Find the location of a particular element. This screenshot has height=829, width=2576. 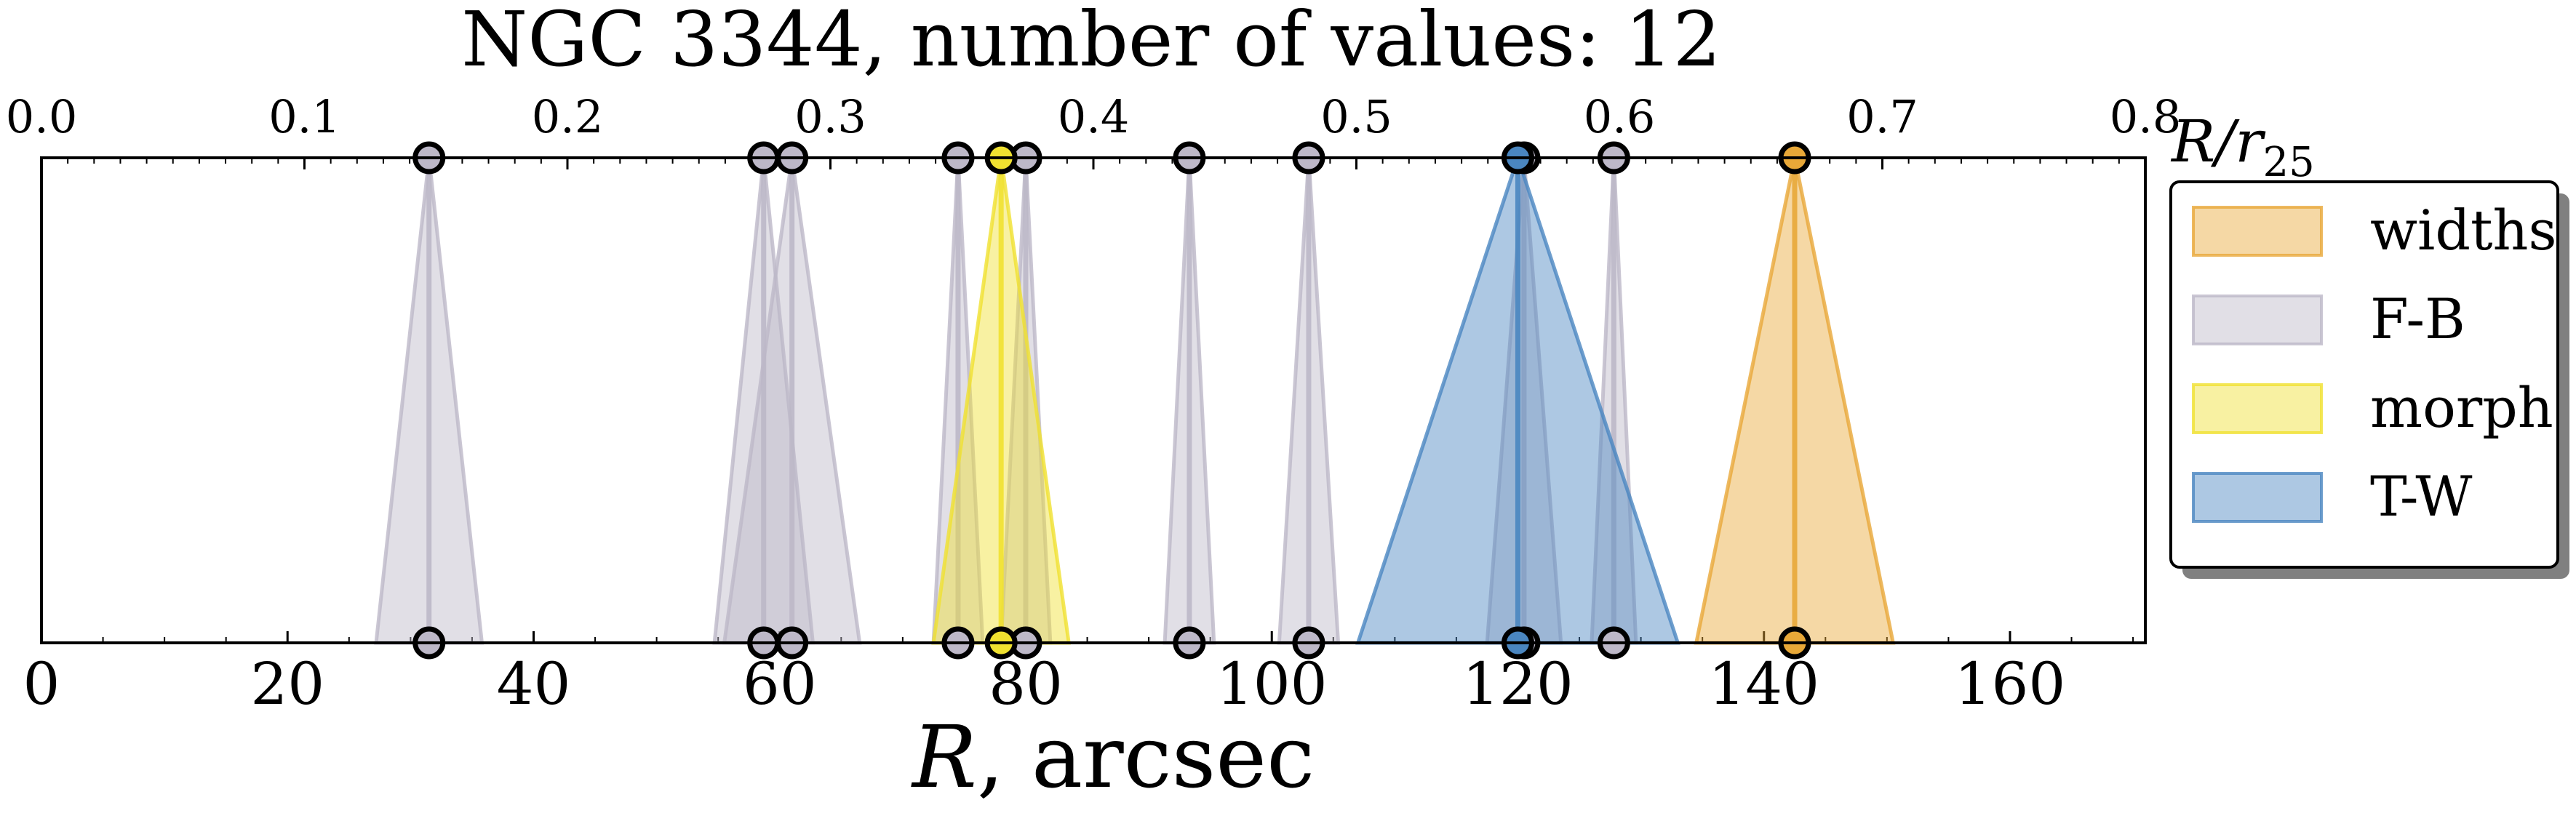

top-axis: 0.0 0.1 0.2 0.3 0.4 0.5 0.6 0.7 0.8 is located at coordinates (1094, 129).